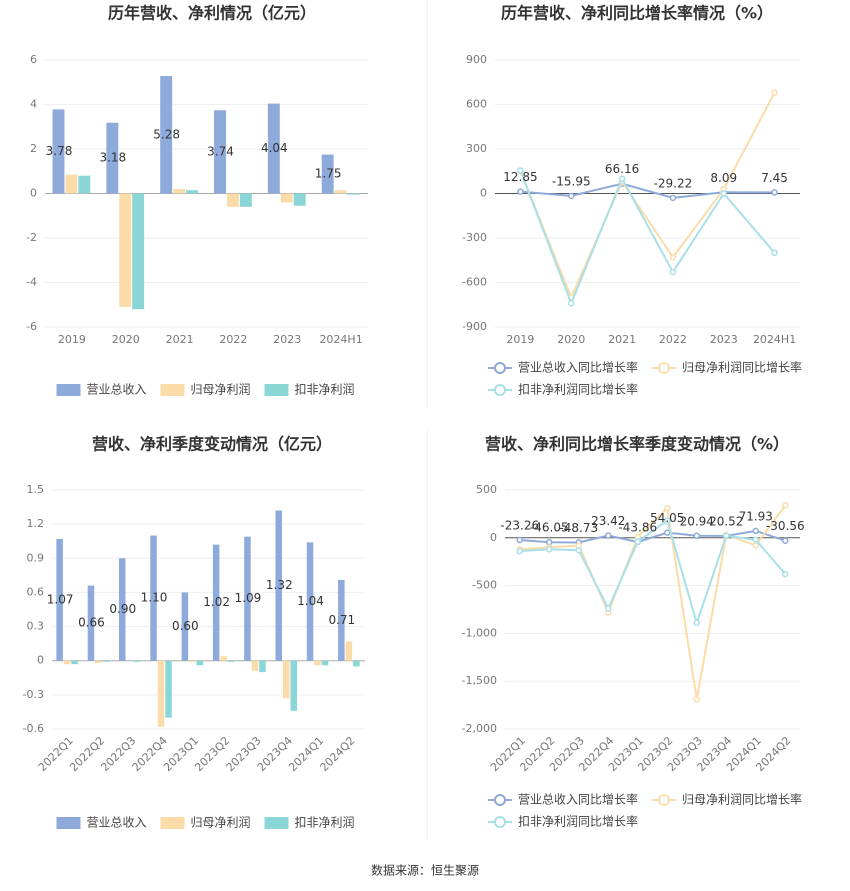 The width and height of the screenshot is (850, 891). What do you see at coordinates (287, 339) in the screenshot?
I see `x-tick-label: 2023` at bounding box center [287, 339].